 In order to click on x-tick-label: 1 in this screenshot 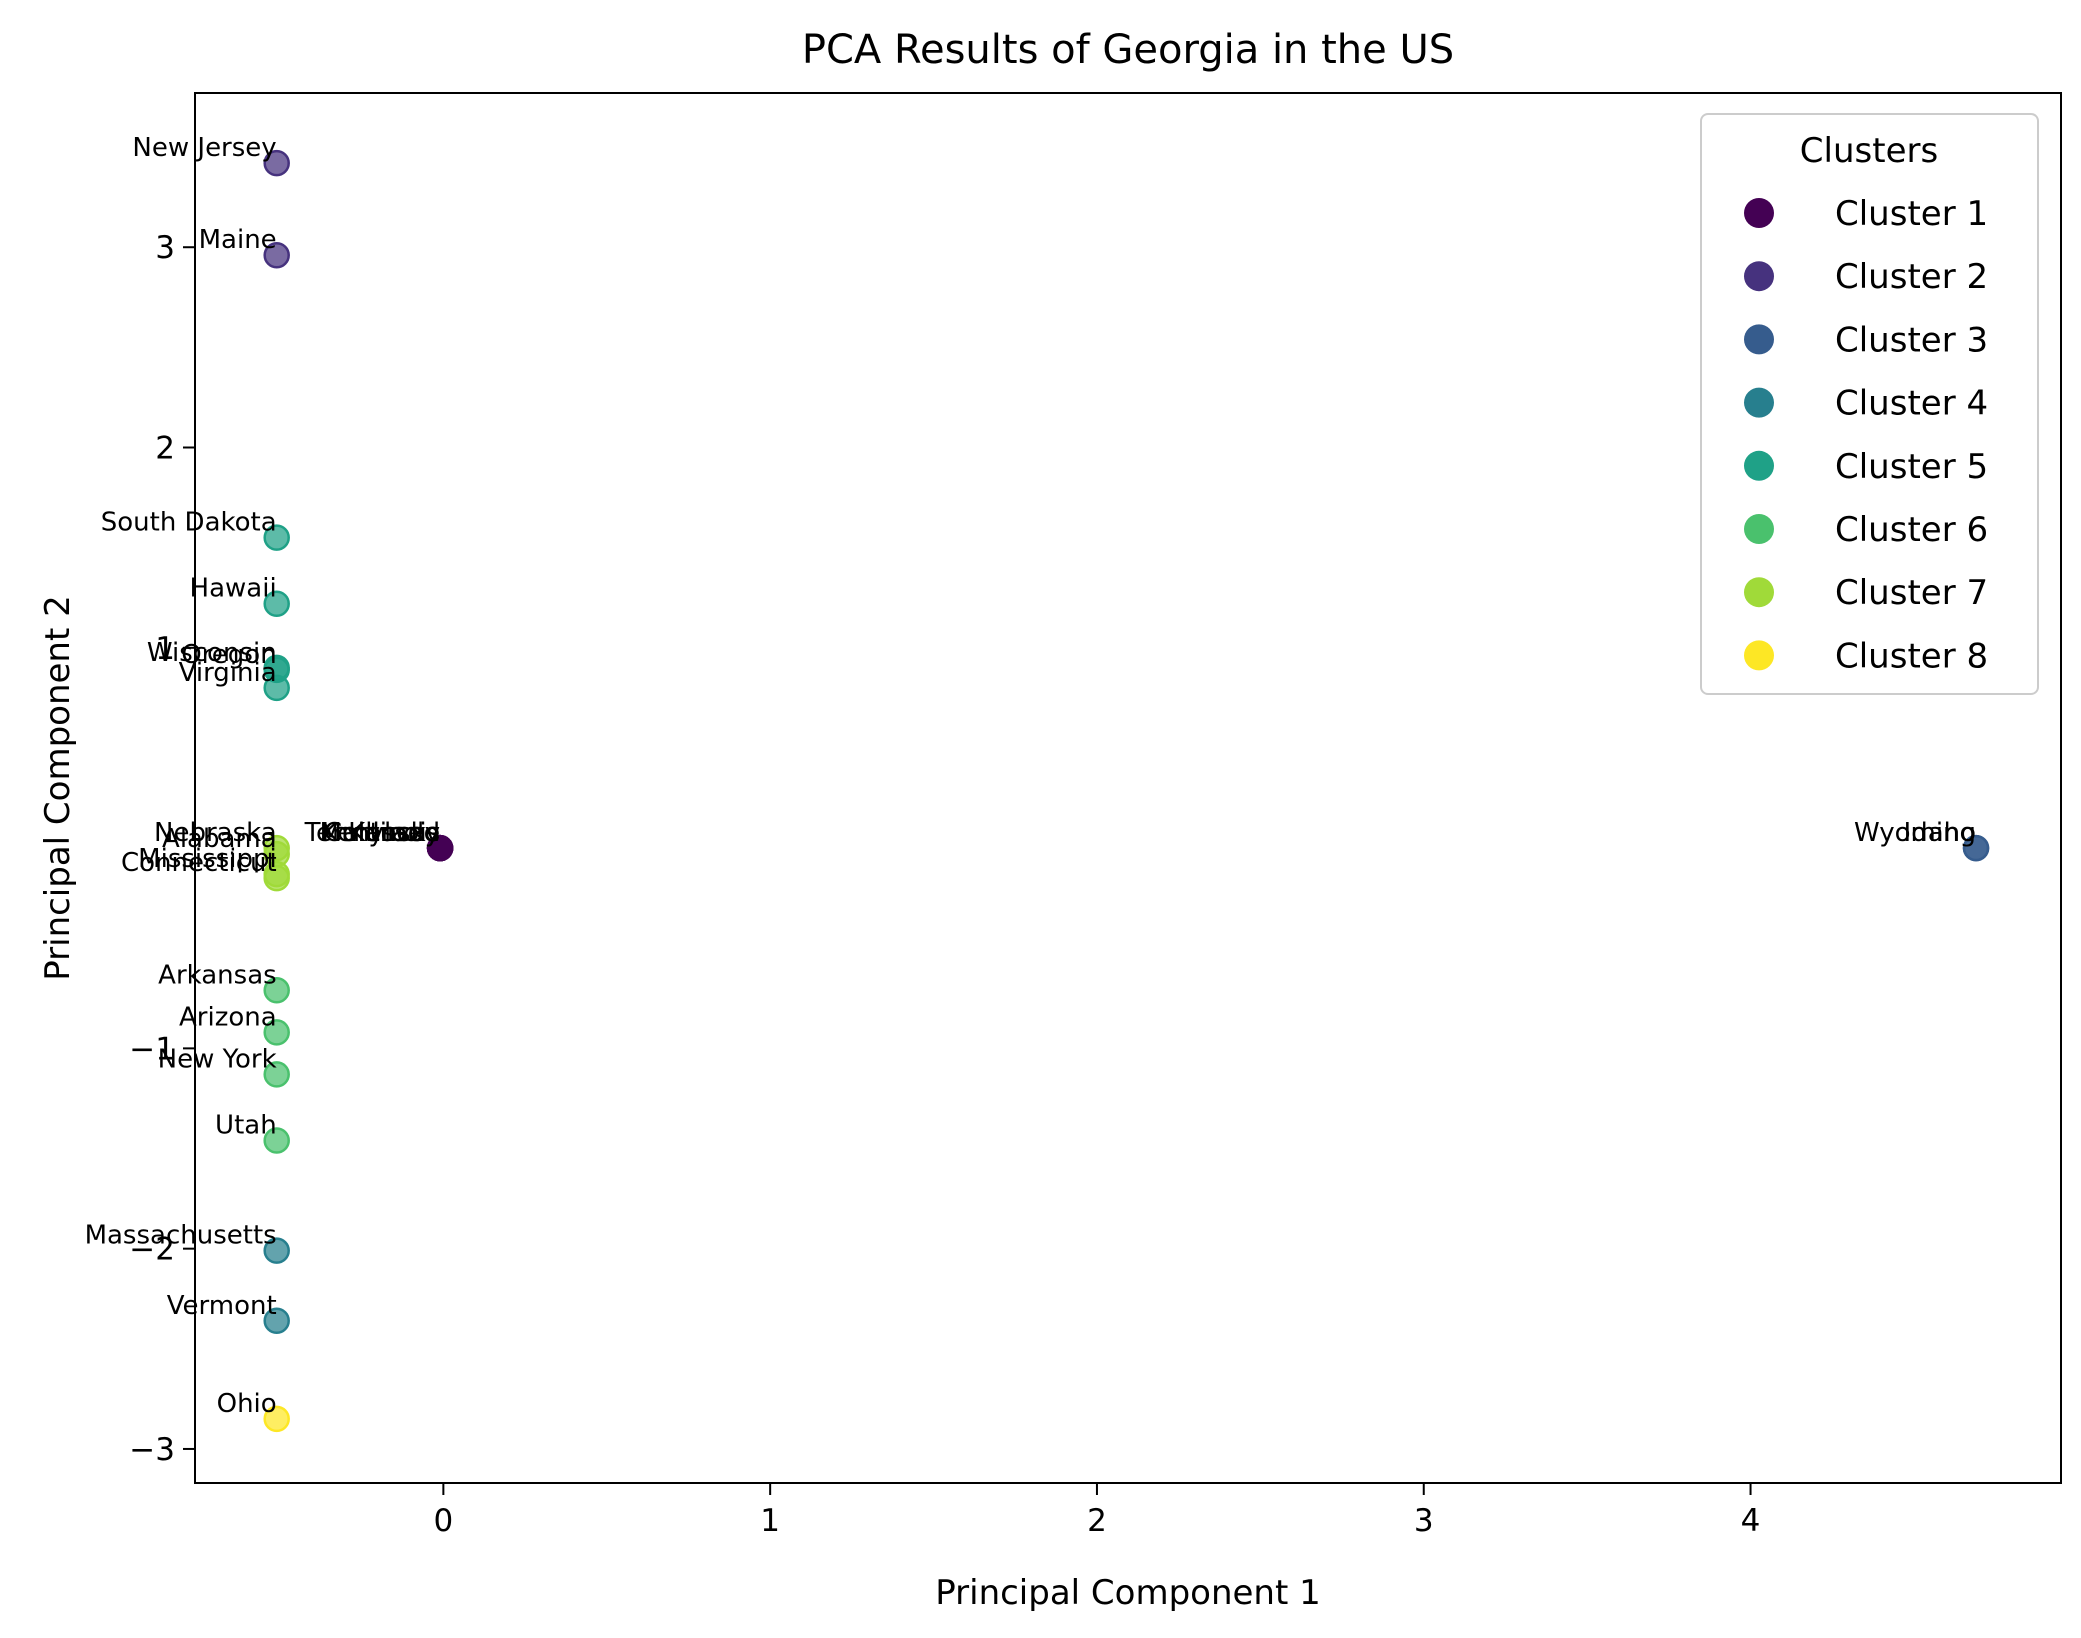, I will do `click(770, 1521)`.